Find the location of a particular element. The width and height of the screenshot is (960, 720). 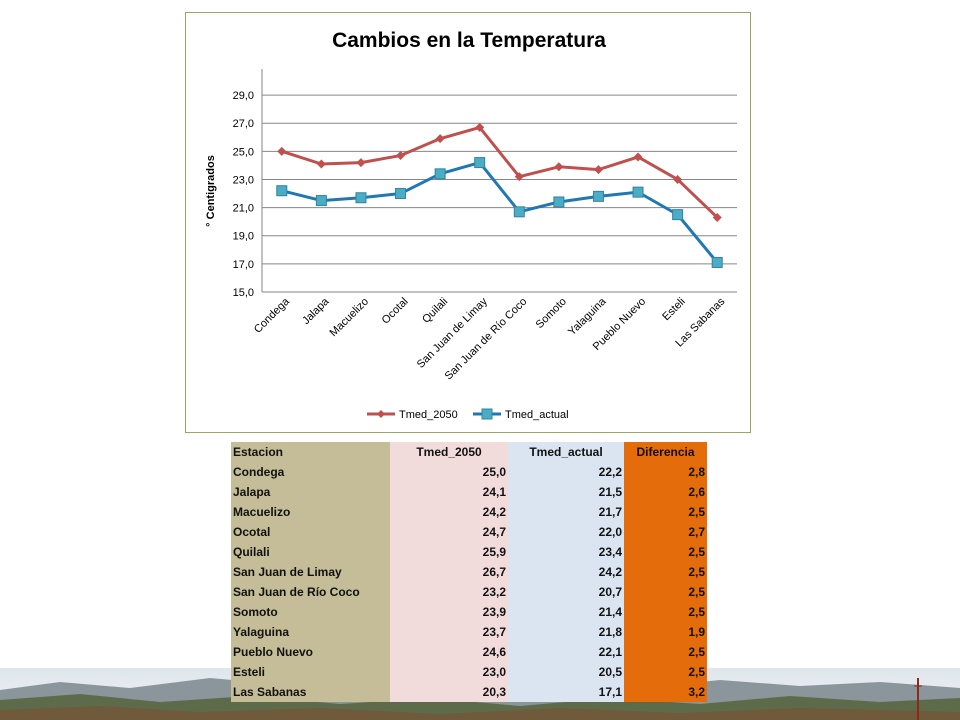

legend-diamond-icon is located at coordinates (381, 414).